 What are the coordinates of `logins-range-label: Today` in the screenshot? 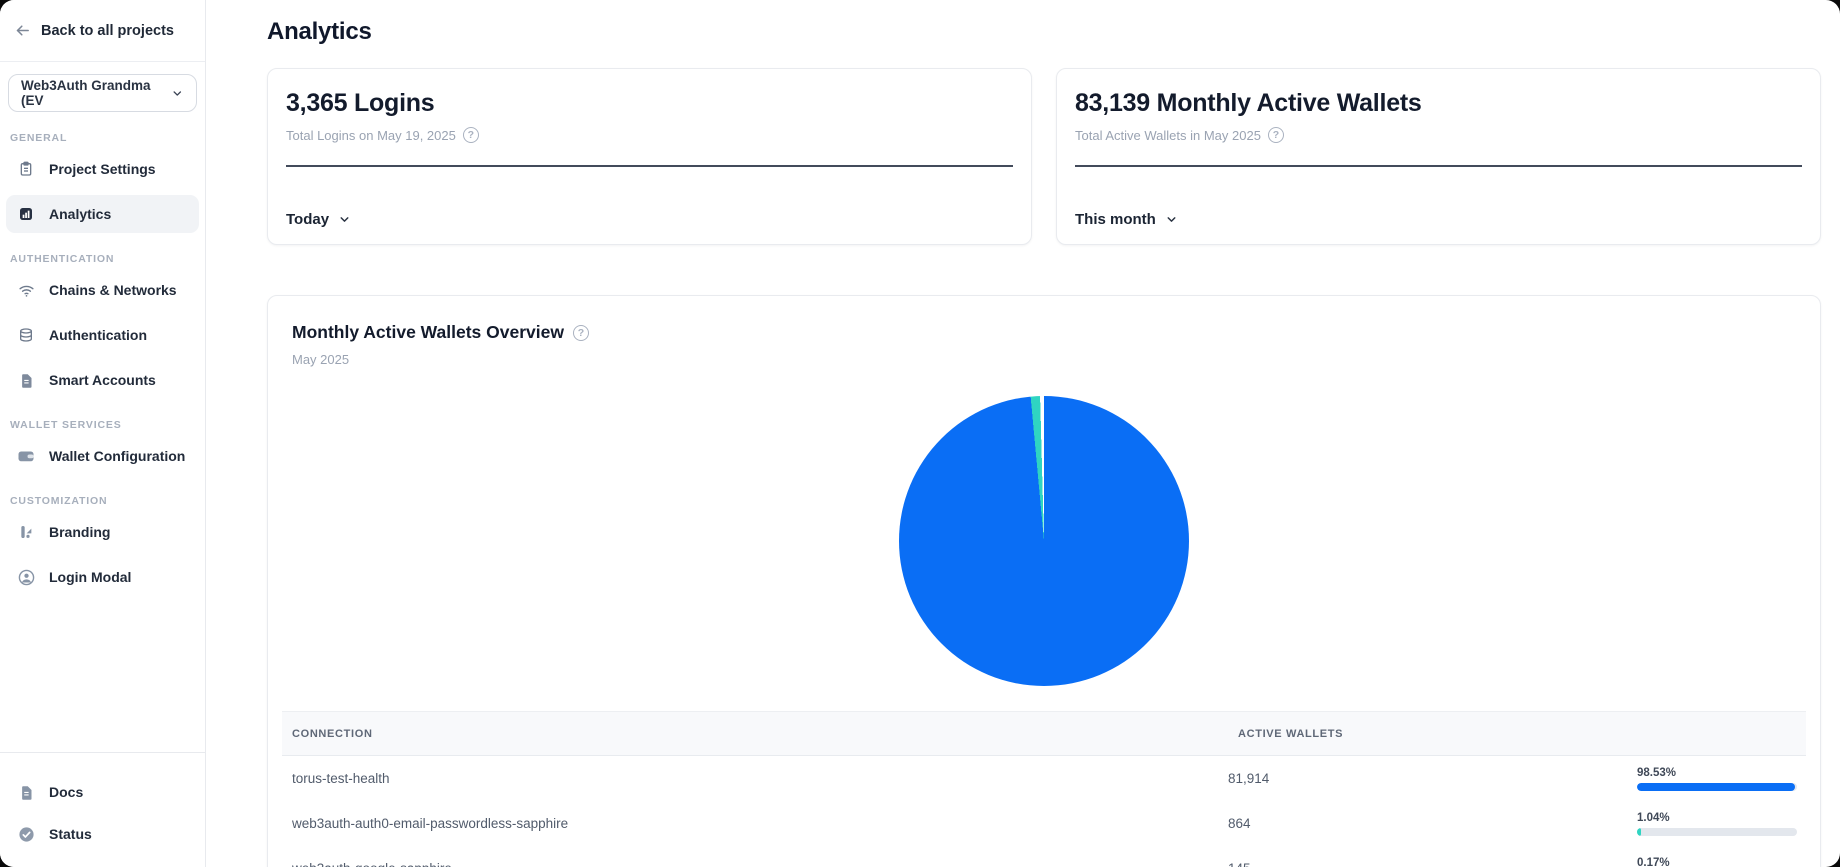 It's located at (308, 219).